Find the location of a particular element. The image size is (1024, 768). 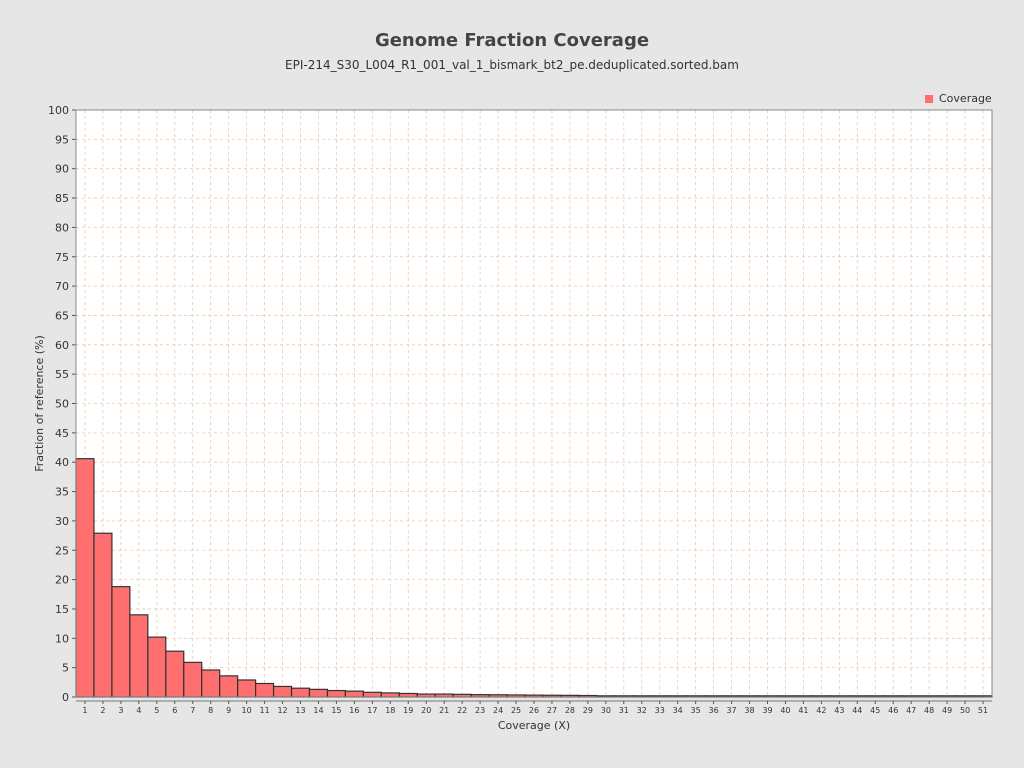

x-axis-label: Coverage (X) is located at coordinates (534, 725).